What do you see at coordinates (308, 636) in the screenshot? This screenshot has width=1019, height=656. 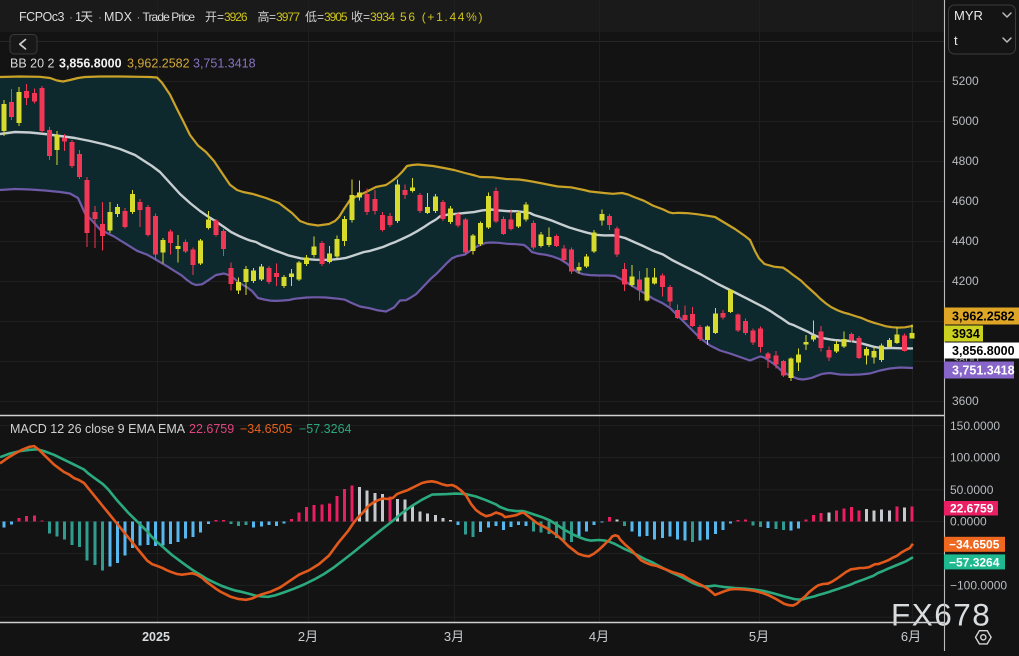 I see `svg-text: 2月` at bounding box center [308, 636].